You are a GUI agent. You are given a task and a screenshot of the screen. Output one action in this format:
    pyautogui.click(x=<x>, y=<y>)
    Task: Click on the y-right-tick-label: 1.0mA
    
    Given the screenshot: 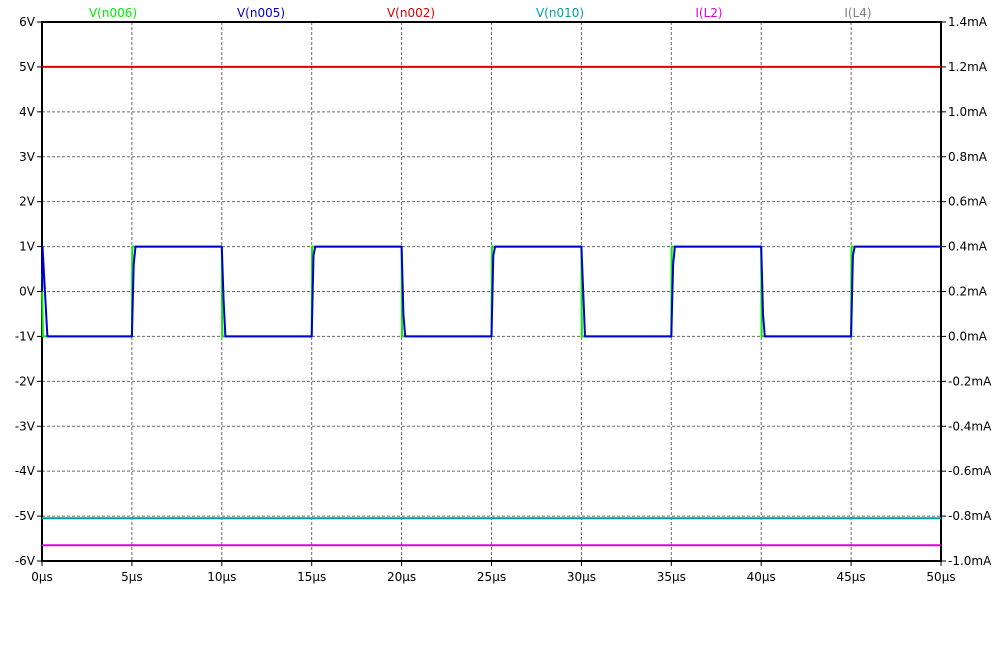 What is the action you would take?
    pyautogui.click(x=968, y=112)
    